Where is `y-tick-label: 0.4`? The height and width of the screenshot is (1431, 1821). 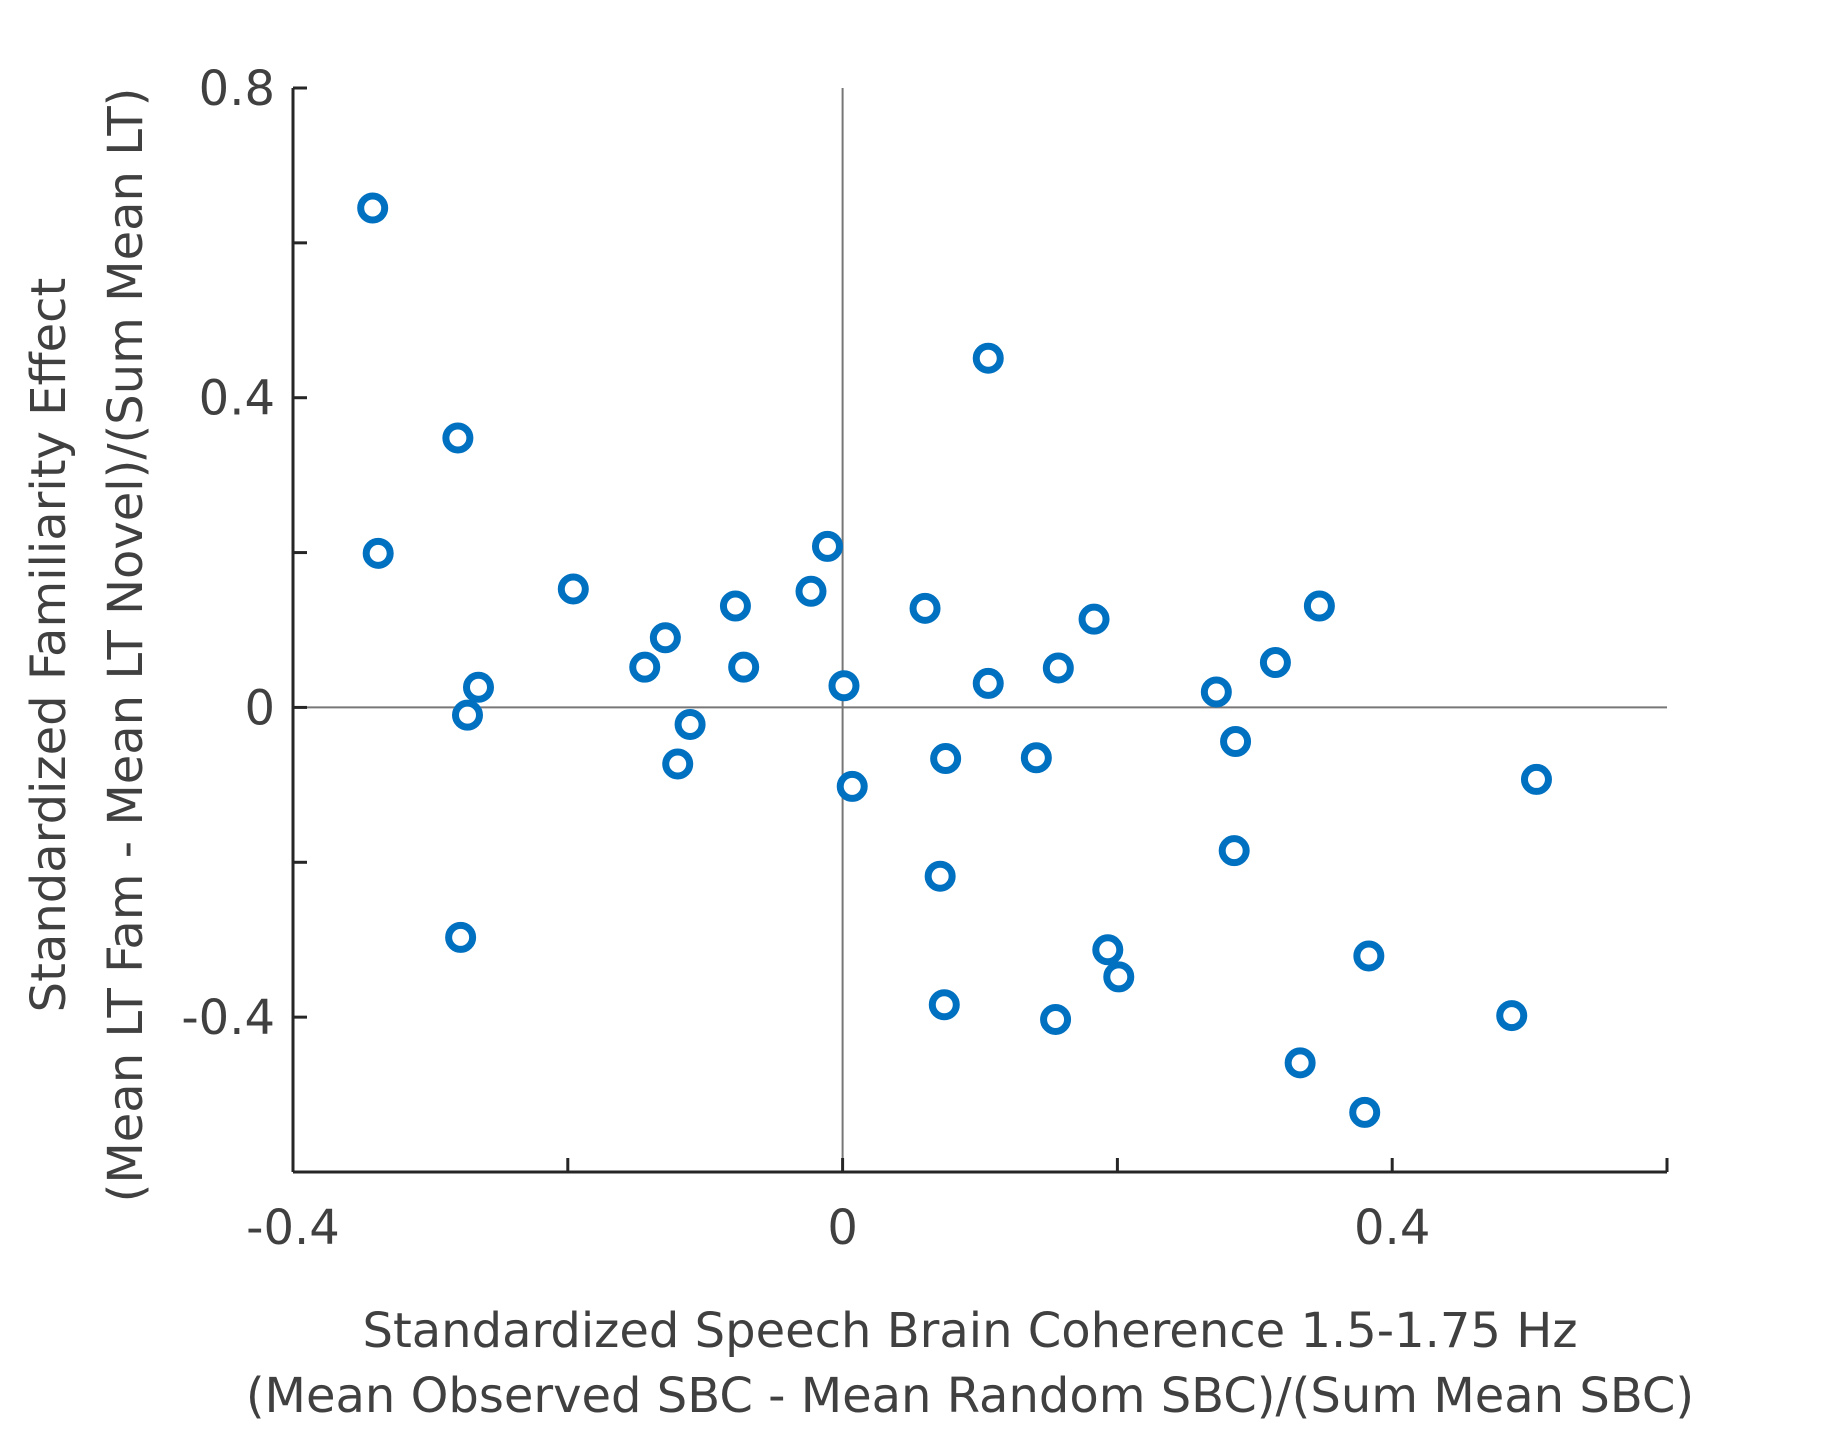 y-tick-label: 0.4 is located at coordinates (237, 399).